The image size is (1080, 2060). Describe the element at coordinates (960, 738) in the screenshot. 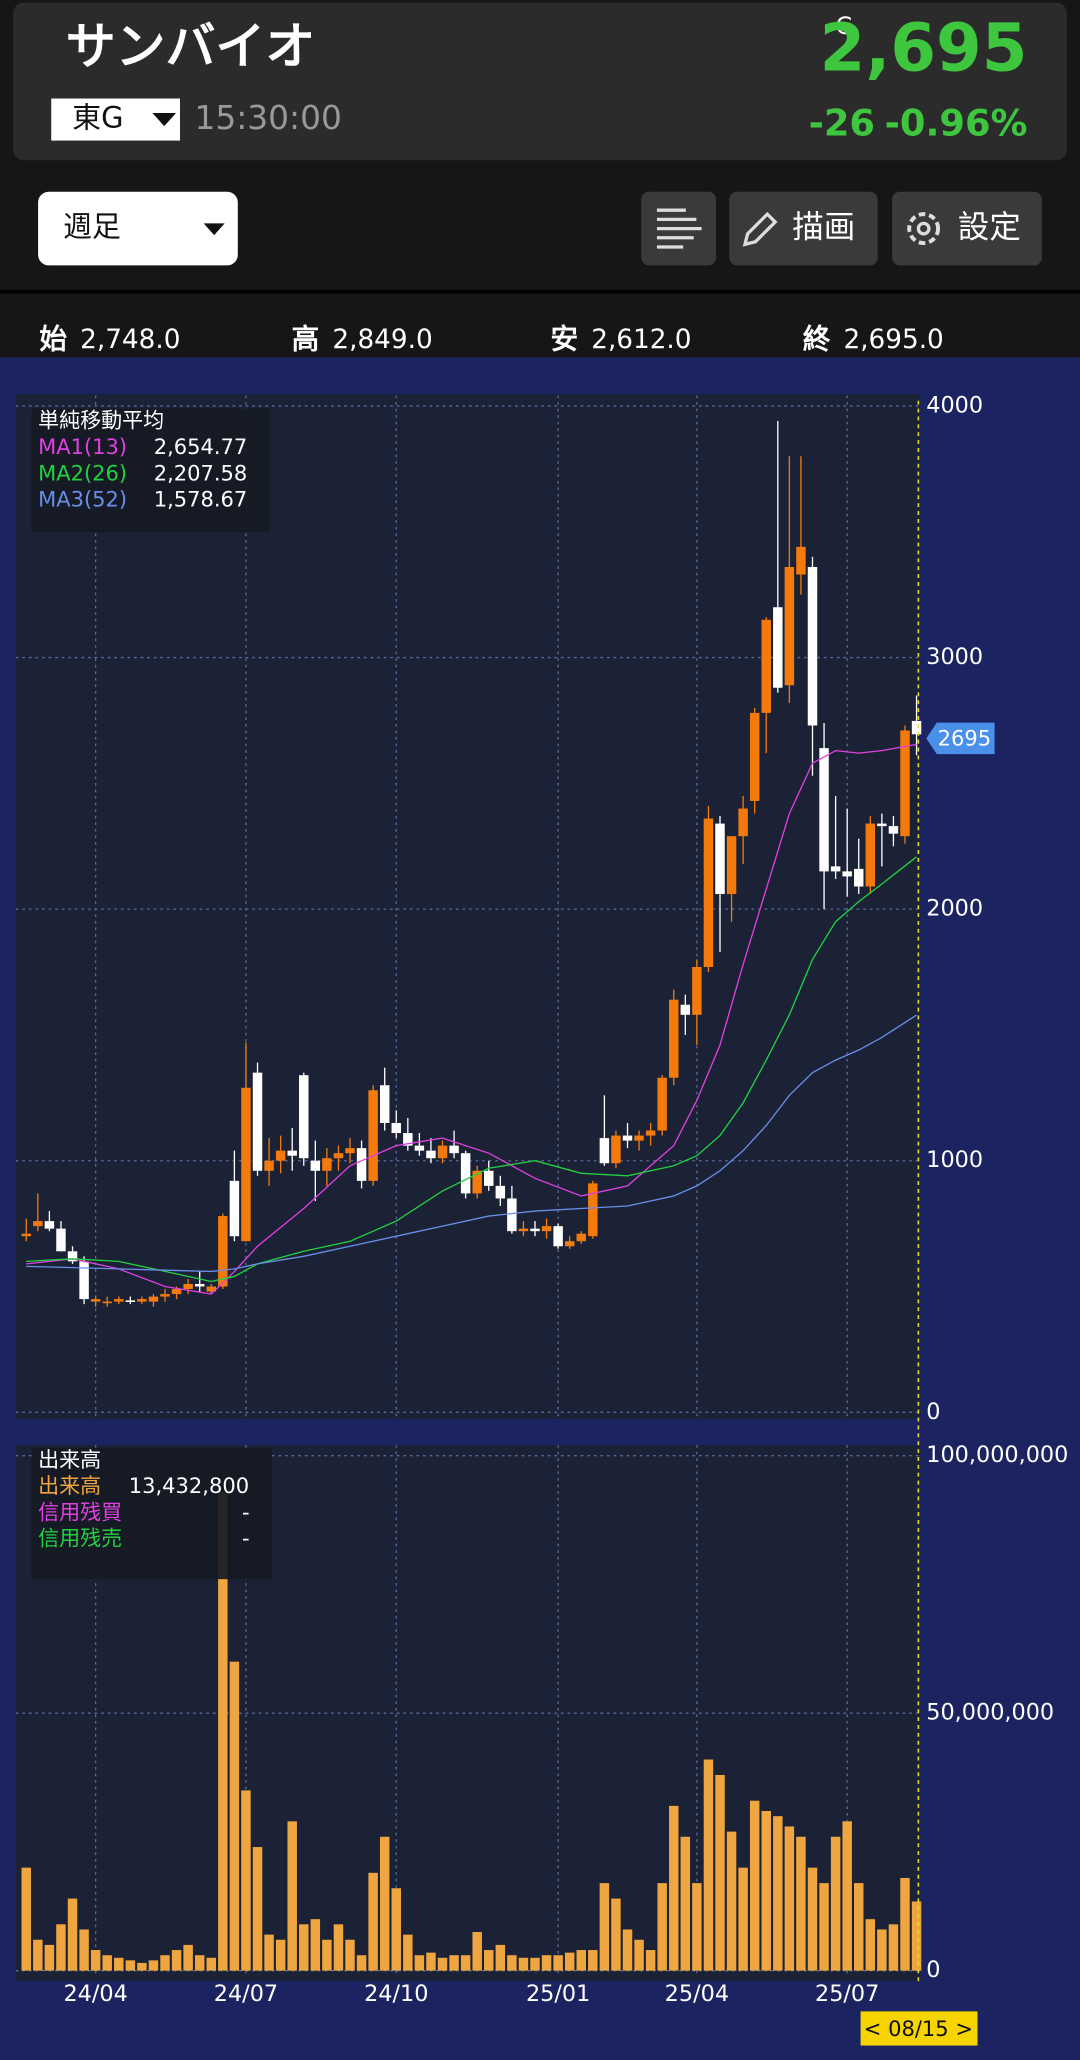

I see `price-tag-bg` at that location.